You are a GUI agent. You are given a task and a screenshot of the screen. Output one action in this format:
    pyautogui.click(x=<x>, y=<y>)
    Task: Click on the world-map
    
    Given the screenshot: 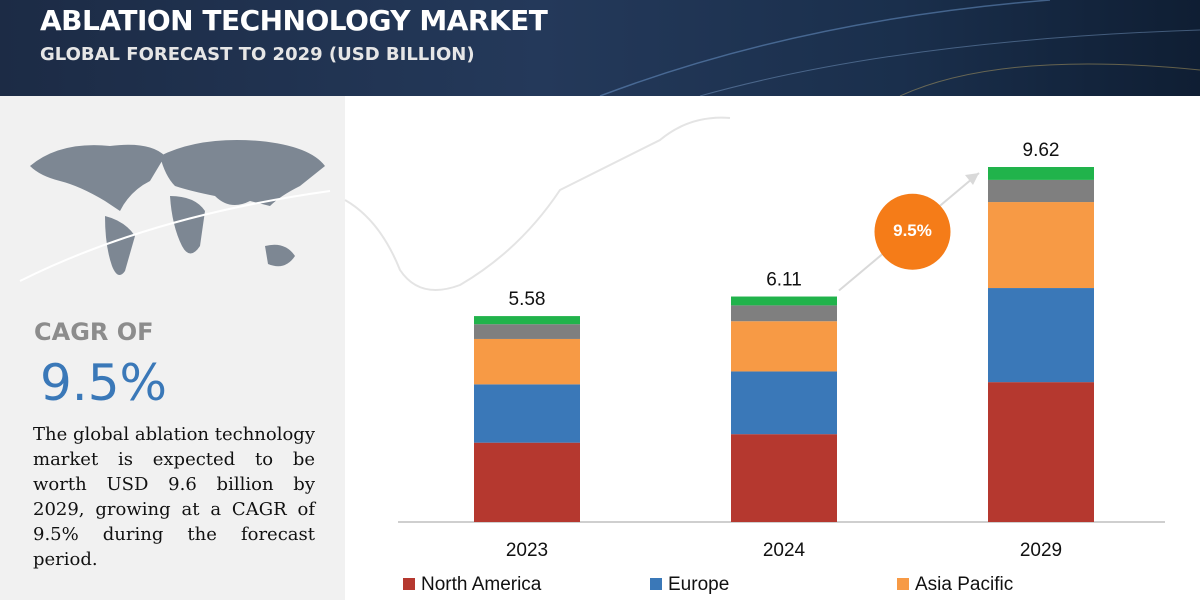 What is the action you would take?
    pyautogui.click(x=175, y=211)
    